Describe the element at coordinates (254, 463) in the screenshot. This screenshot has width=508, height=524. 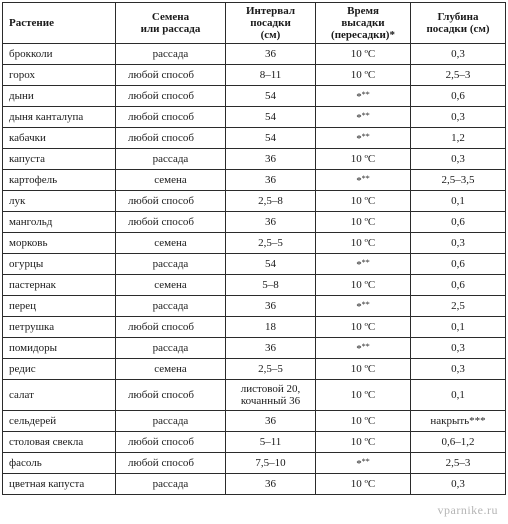
I see `table-row: фасоль любой способ 7,5–10 *** 2,5–3` at that location.